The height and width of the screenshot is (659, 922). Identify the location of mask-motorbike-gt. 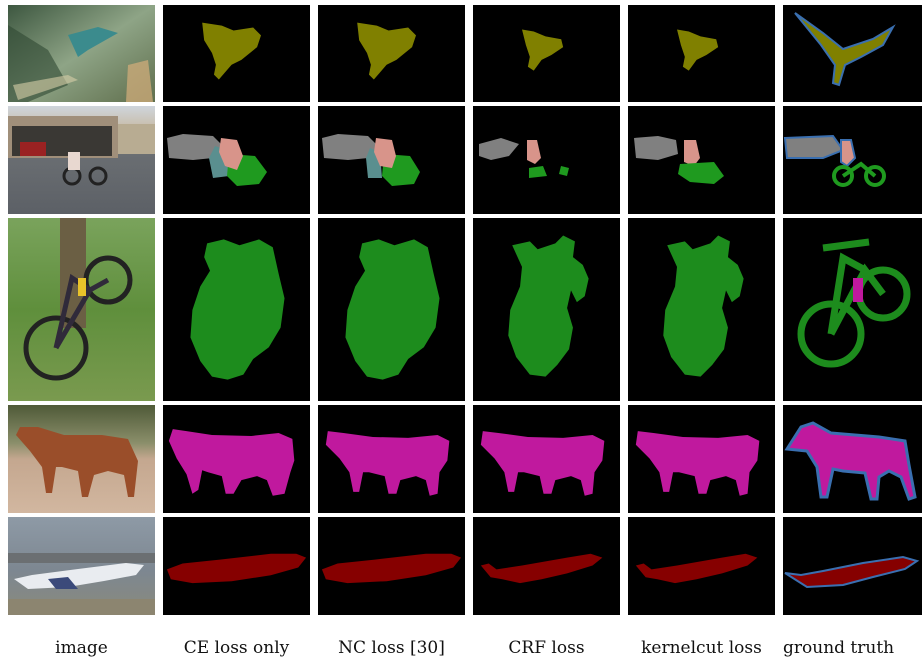
(852, 160).